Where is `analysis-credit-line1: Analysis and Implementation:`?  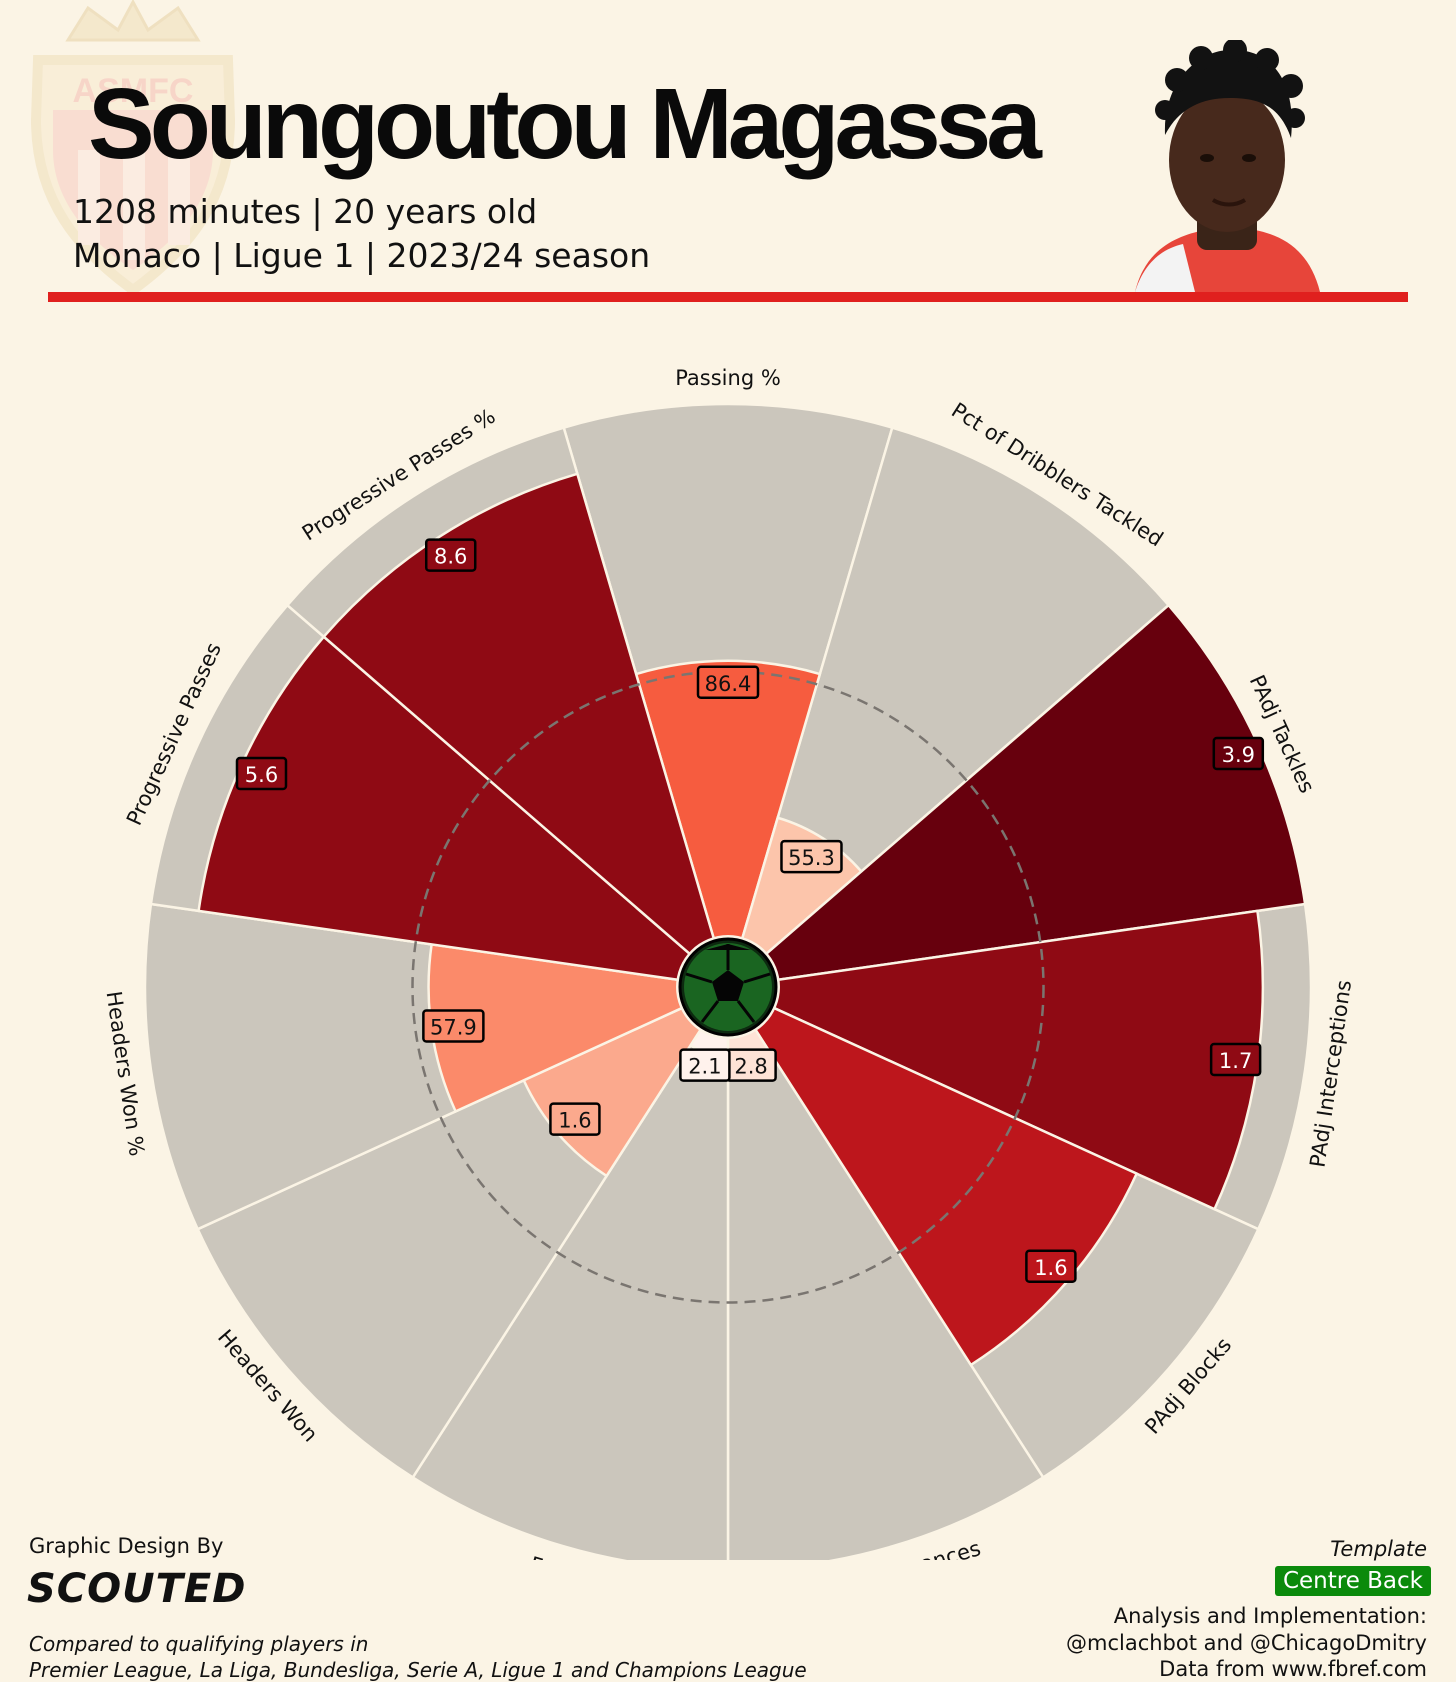
analysis-credit-line1: Analysis and Implementation: is located at coordinates (1270, 1616).